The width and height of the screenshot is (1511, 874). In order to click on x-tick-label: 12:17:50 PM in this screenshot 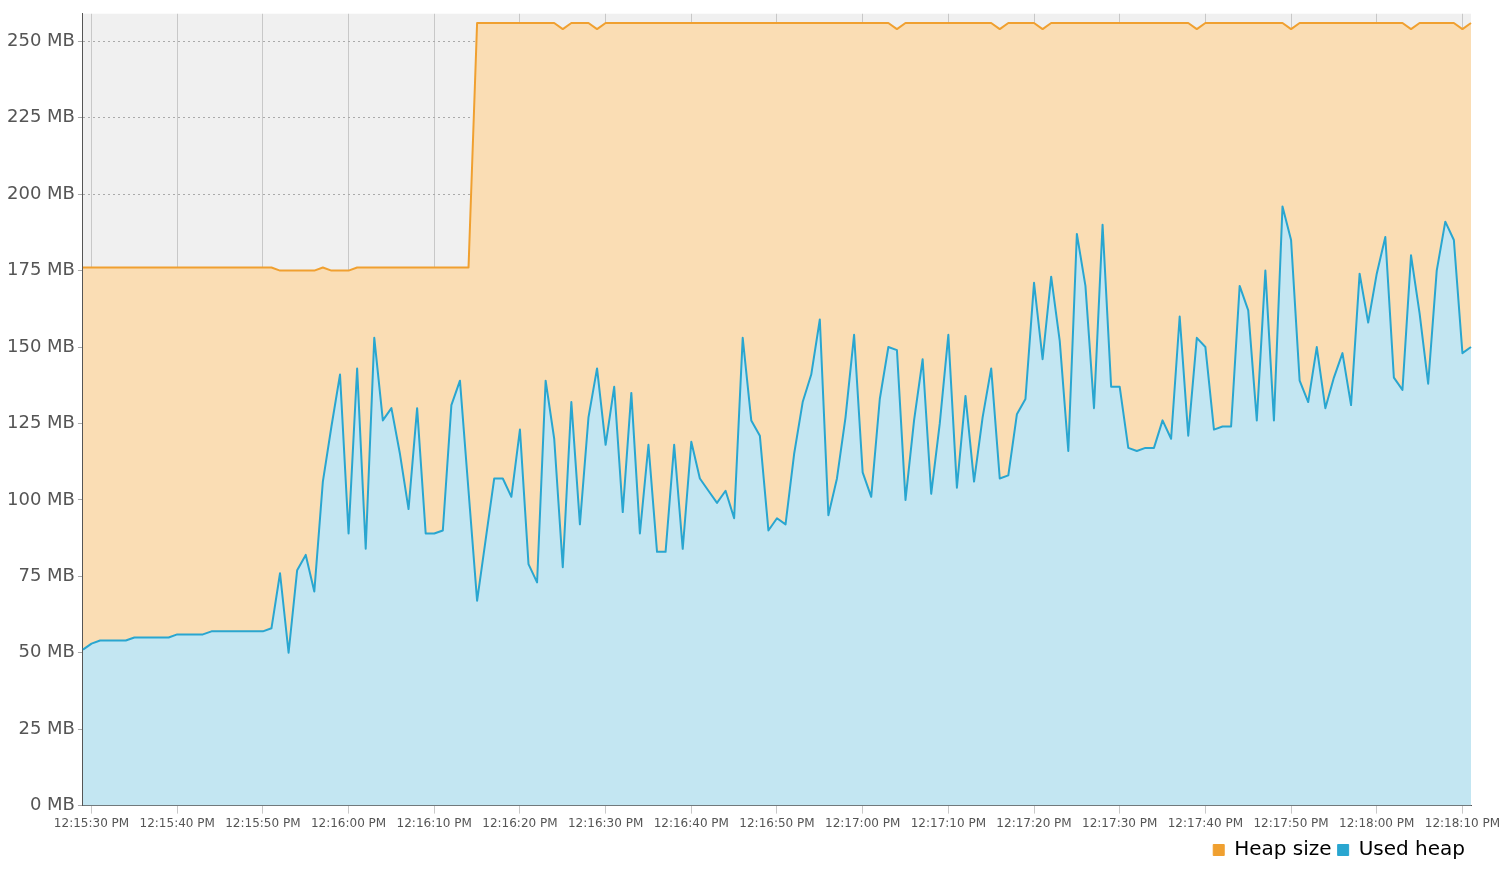, I will do `click(1291, 822)`.